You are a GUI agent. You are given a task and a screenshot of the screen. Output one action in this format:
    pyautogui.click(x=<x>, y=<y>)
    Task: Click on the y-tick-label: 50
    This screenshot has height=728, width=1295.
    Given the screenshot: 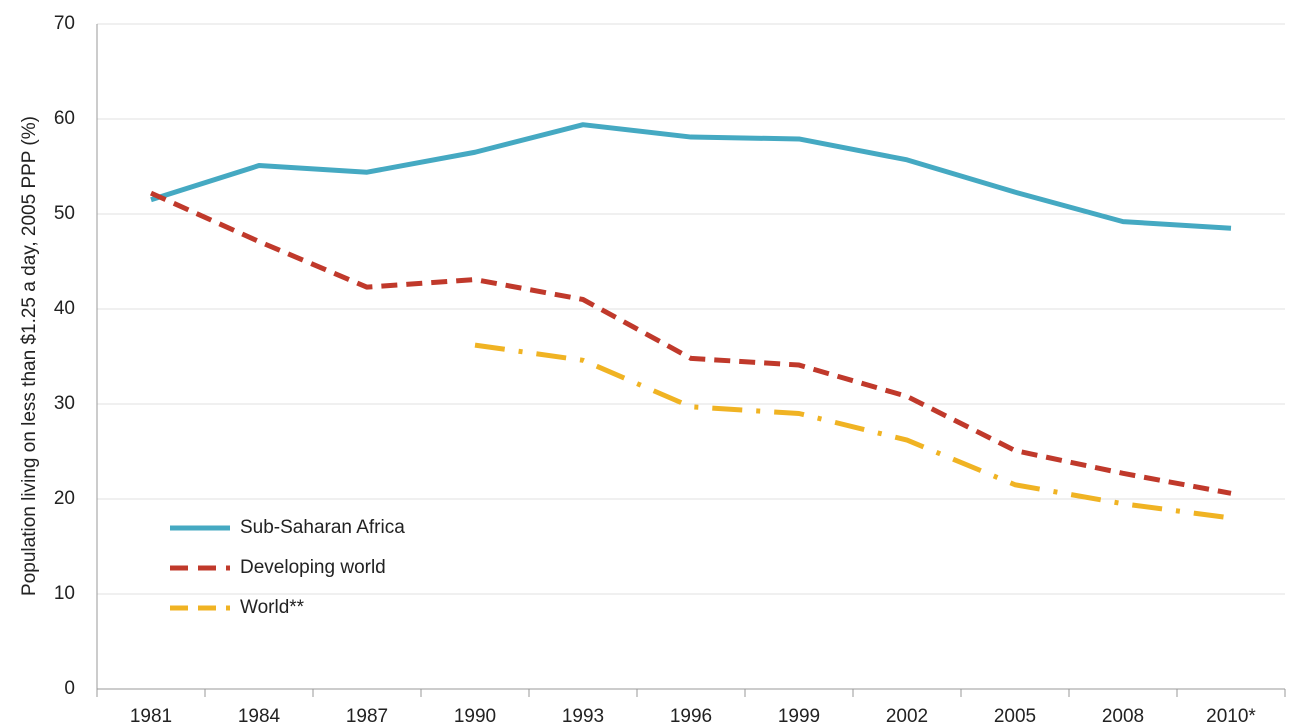 What is the action you would take?
    pyautogui.click(x=64, y=213)
    